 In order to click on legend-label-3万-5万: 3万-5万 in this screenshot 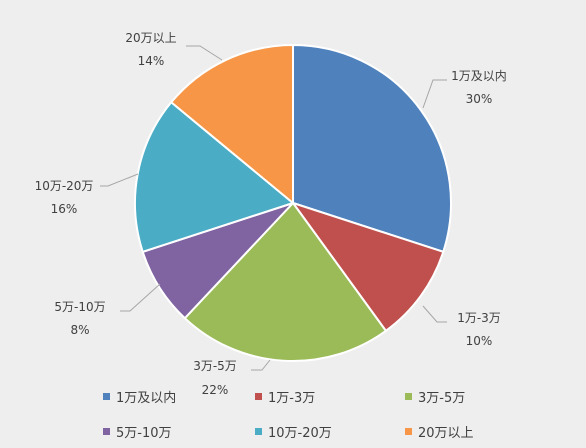, I will do `click(441, 398)`.